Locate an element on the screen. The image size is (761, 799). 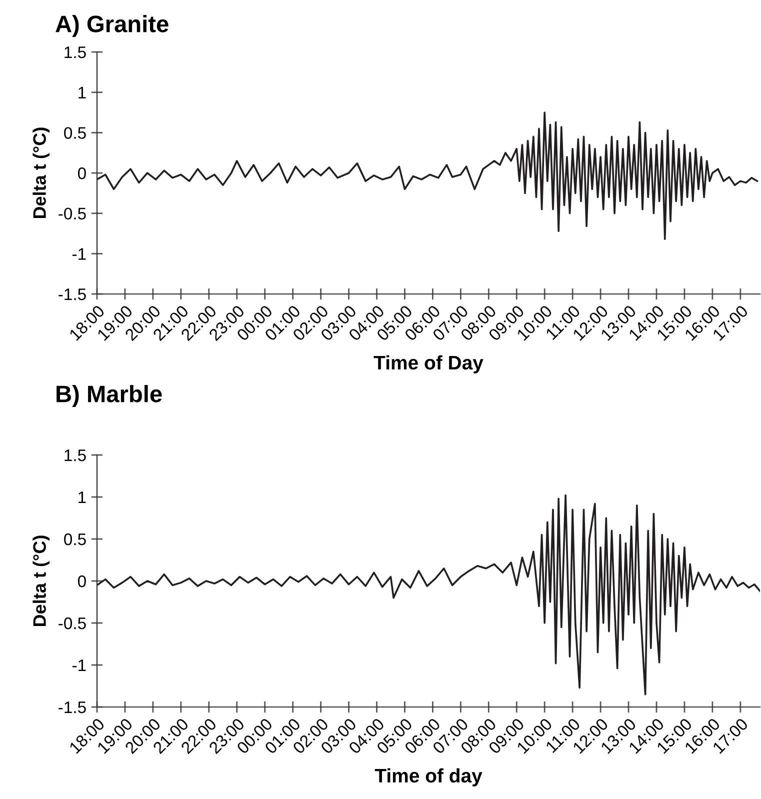
x-axis-title: Time of Day is located at coordinates (429, 364).